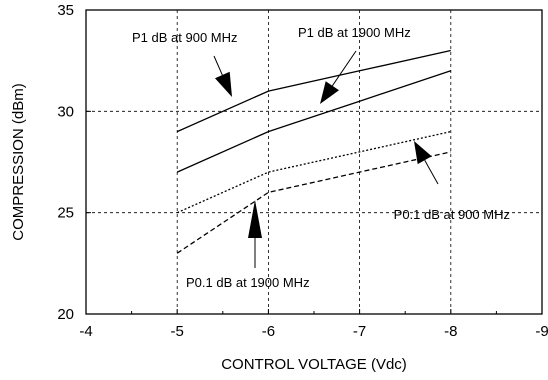 Image resolution: width=548 pixels, height=380 pixels. Describe the element at coordinates (177, 331) in the screenshot. I see `x-tick-label: -5` at that location.